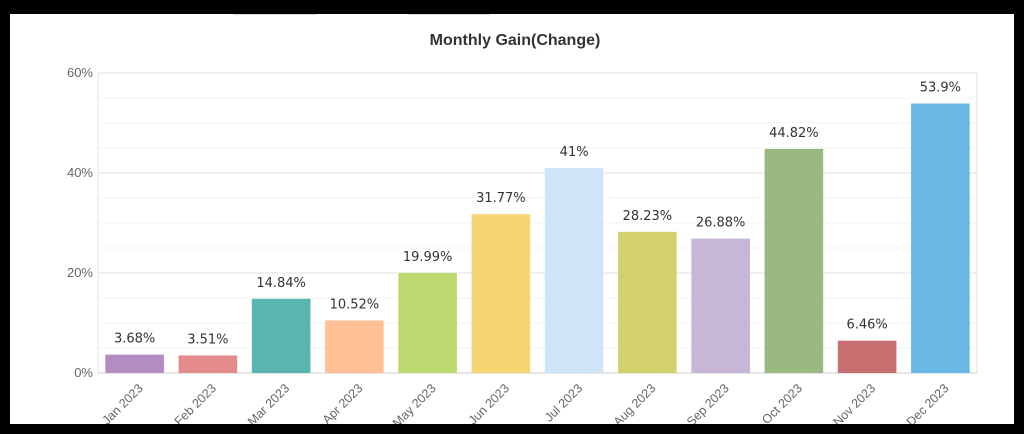 The height and width of the screenshot is (434, 1024). Describe the element at coordinates (428, 257) in the screenshot. I see `data-label: 19.99%` at that location.